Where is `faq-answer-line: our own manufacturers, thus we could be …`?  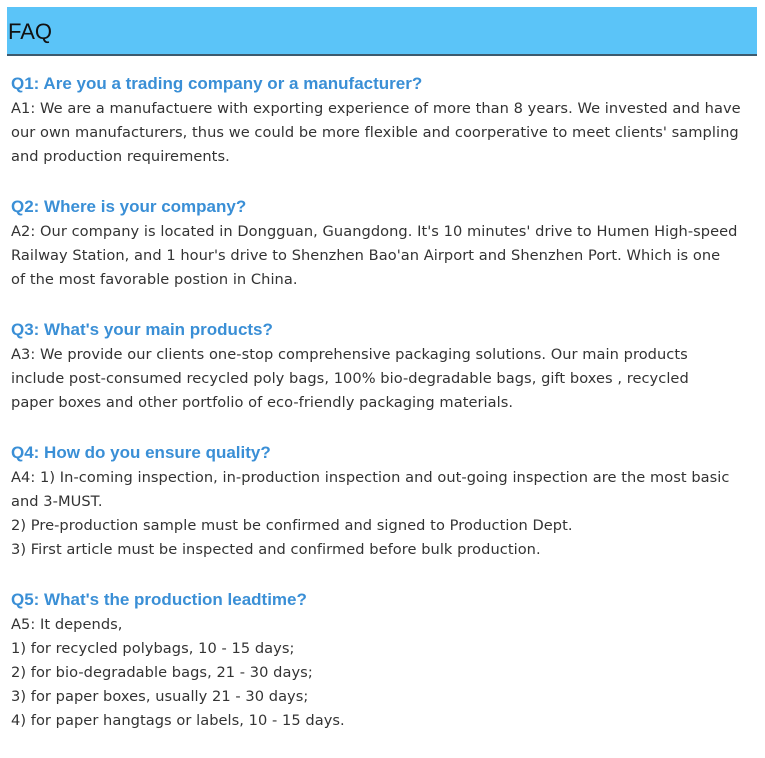 faq-answer-line: our own manufacturers, thus we could be … is located at coordinates (375, 132).